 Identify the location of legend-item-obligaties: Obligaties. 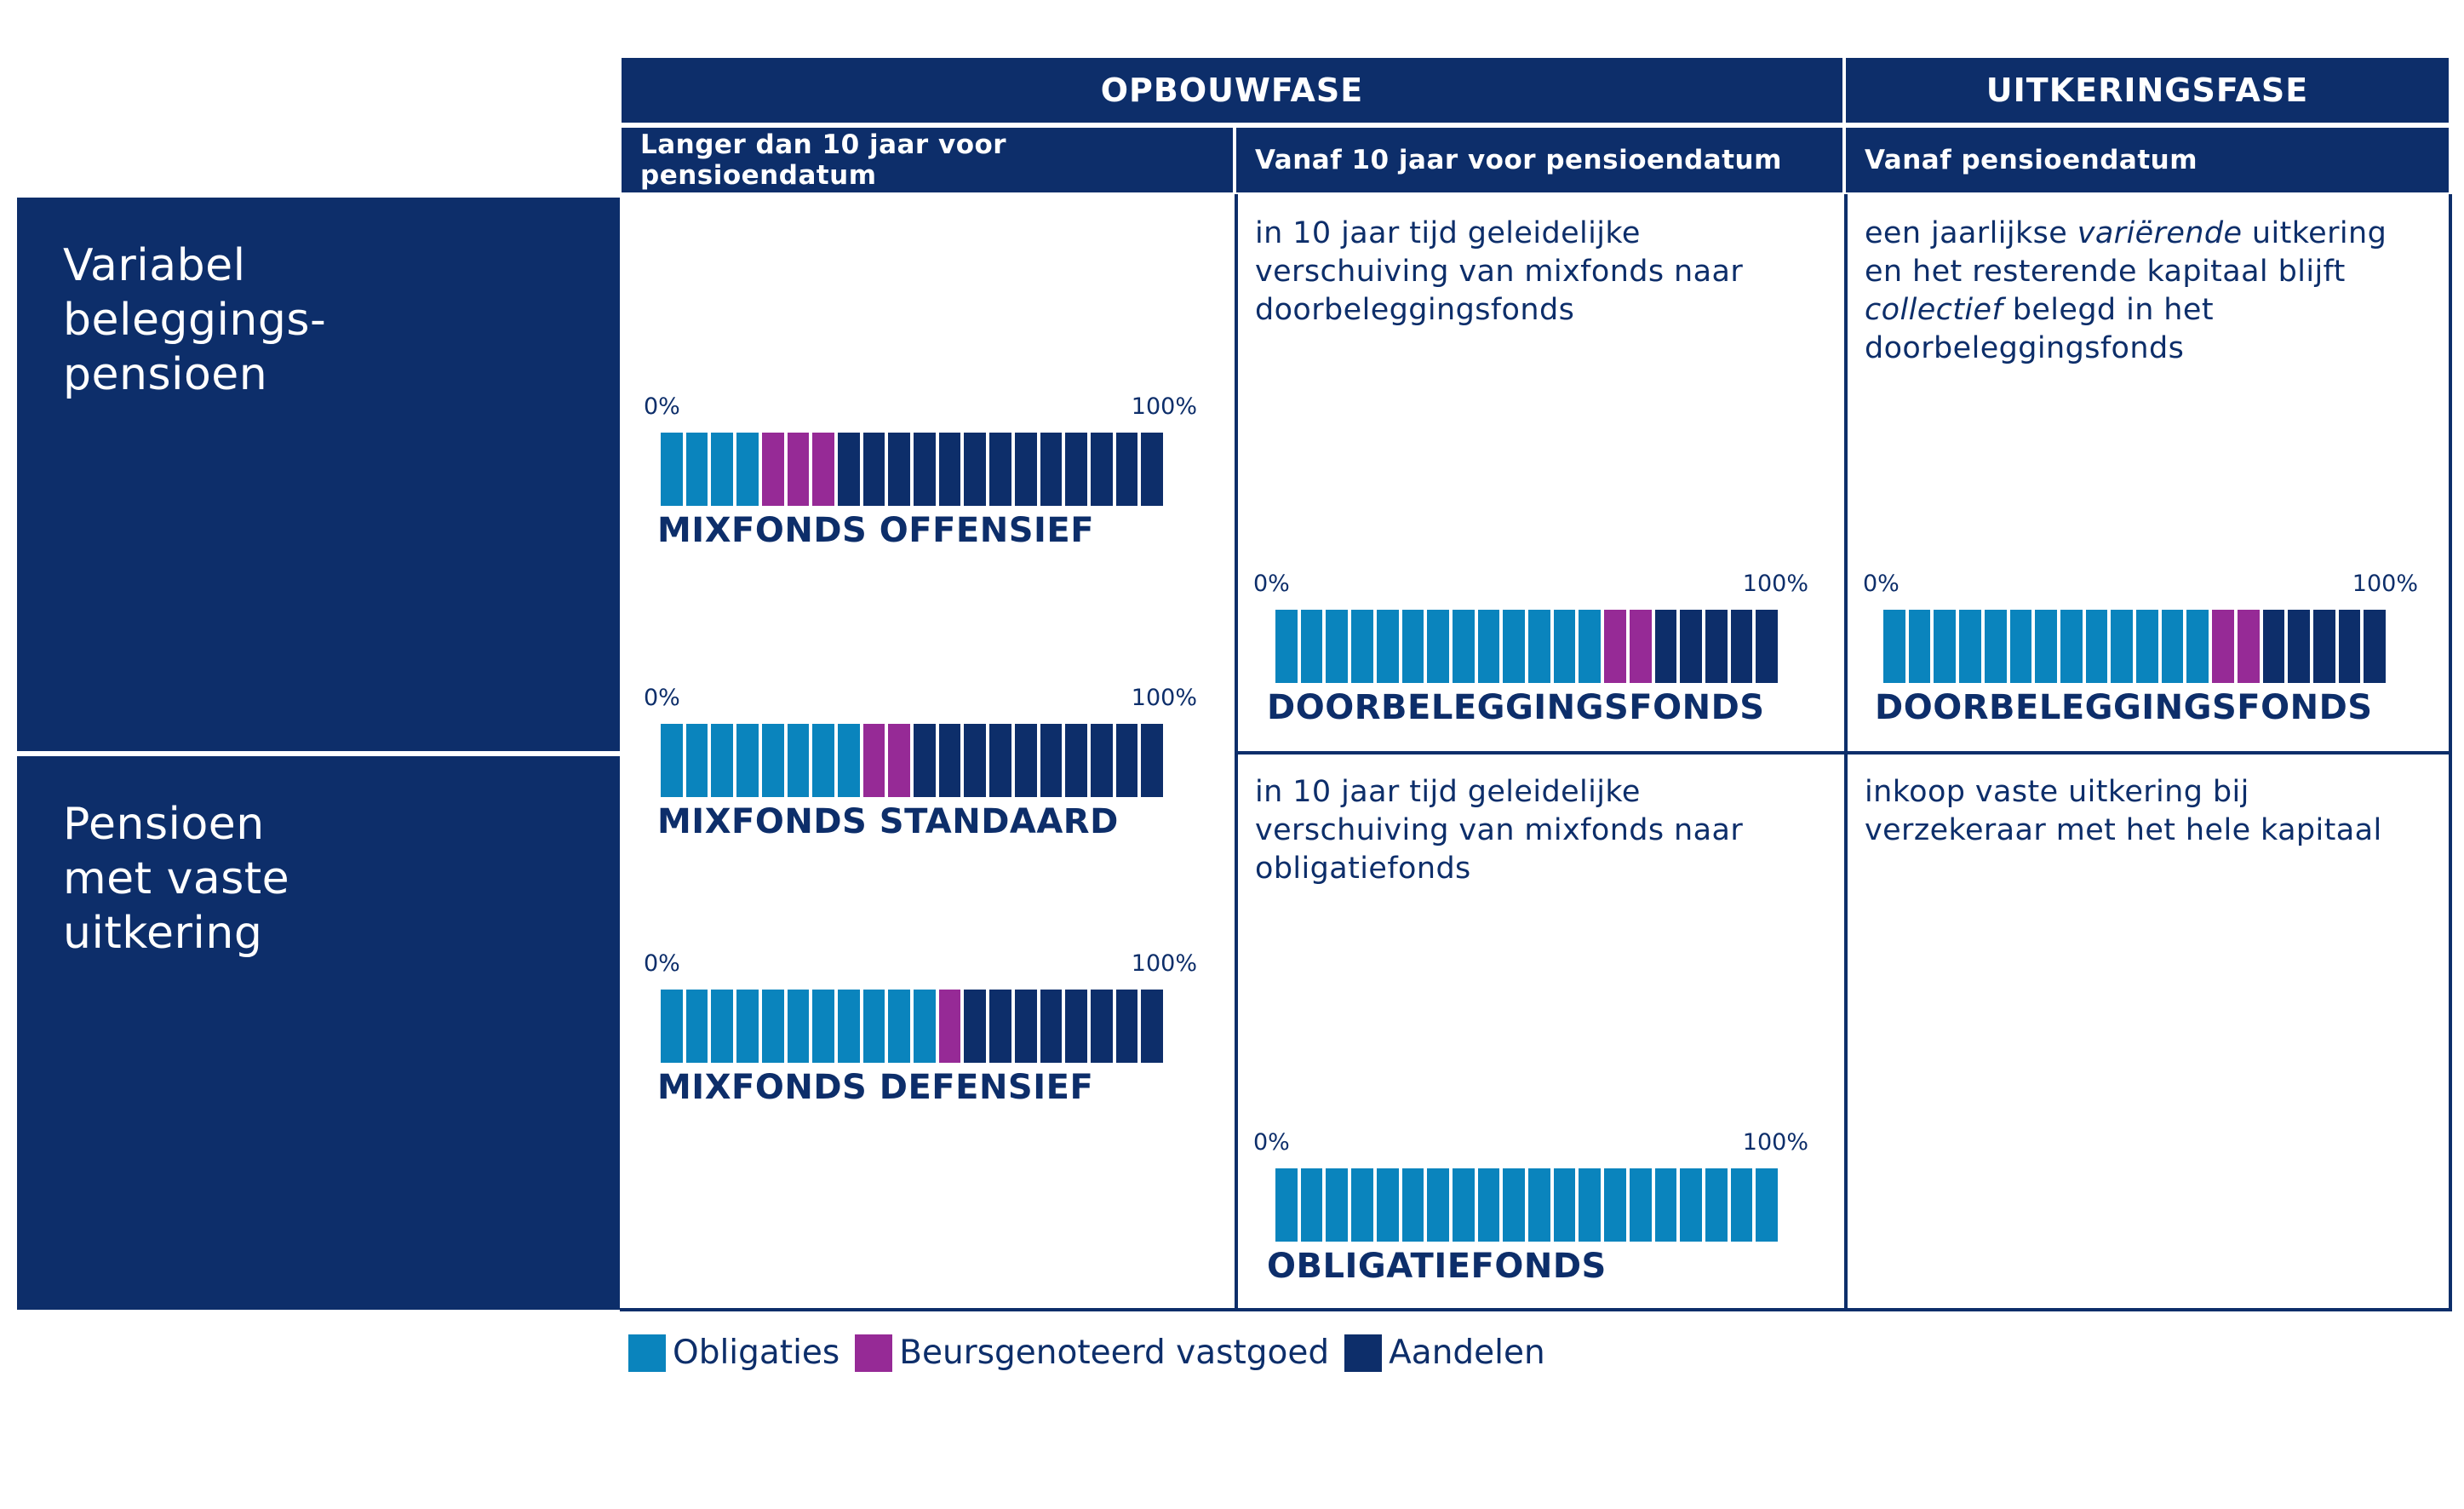
(733, 1353).